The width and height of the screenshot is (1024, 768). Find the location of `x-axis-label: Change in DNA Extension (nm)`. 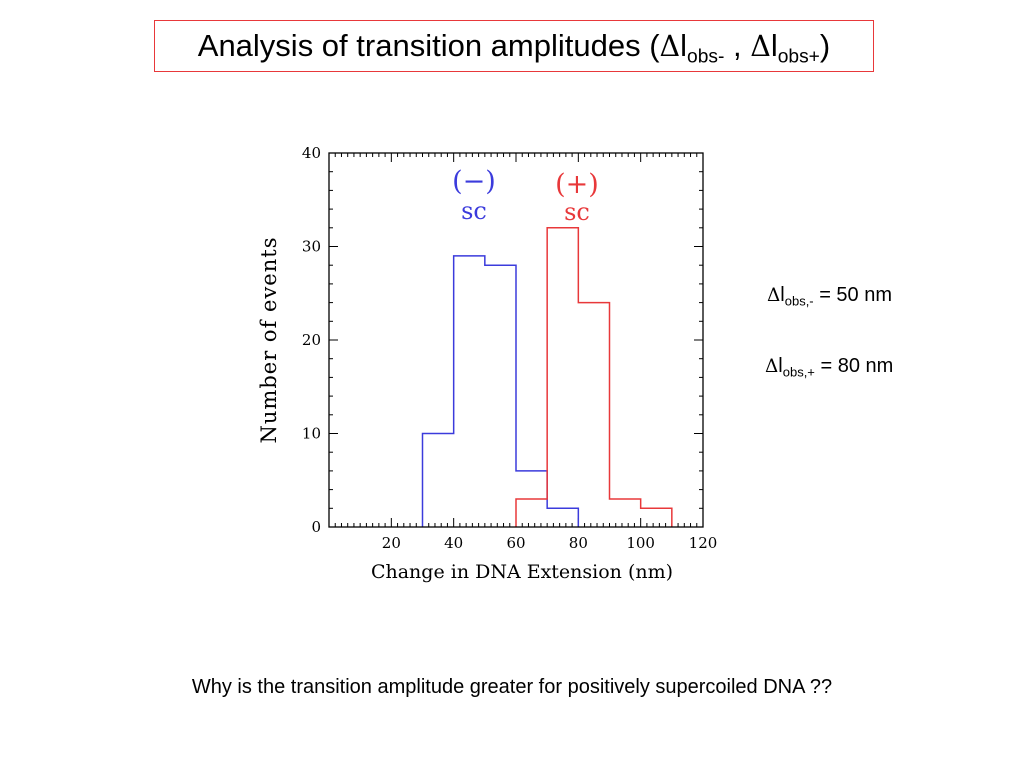

x-axis-label: Change in DNA Extension (nm) is located at coordinates (522, 572).